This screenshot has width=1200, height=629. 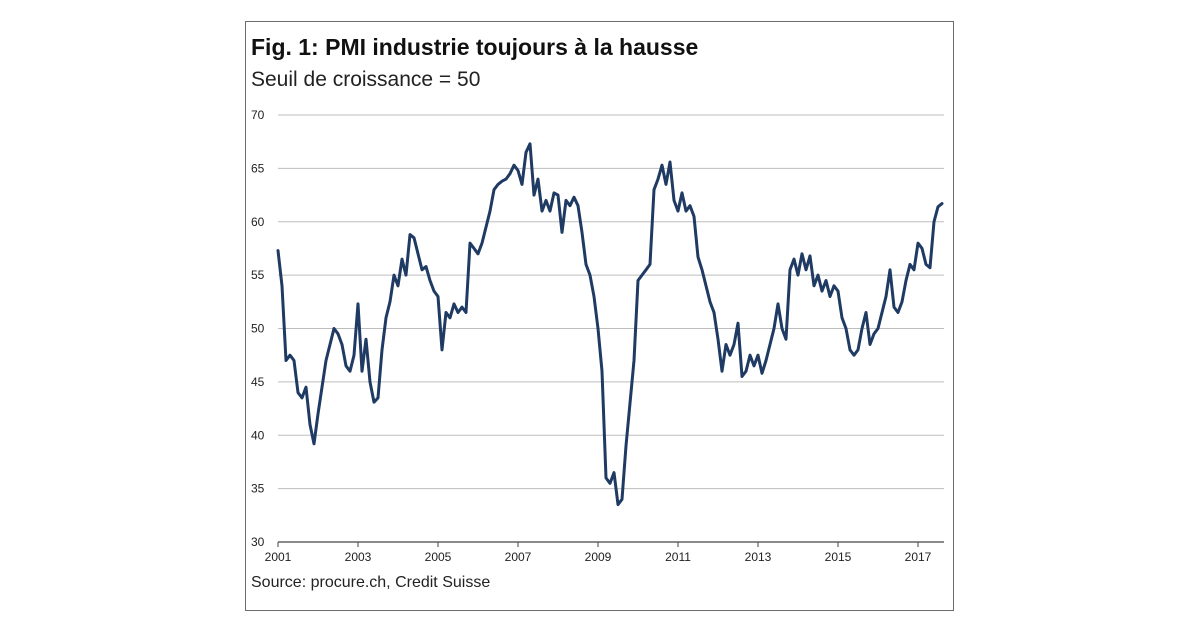 What do you see at coordinates (258, 435) in the screenshot?
I see `y-tick-label: 40` at bounding box center [258, 435].